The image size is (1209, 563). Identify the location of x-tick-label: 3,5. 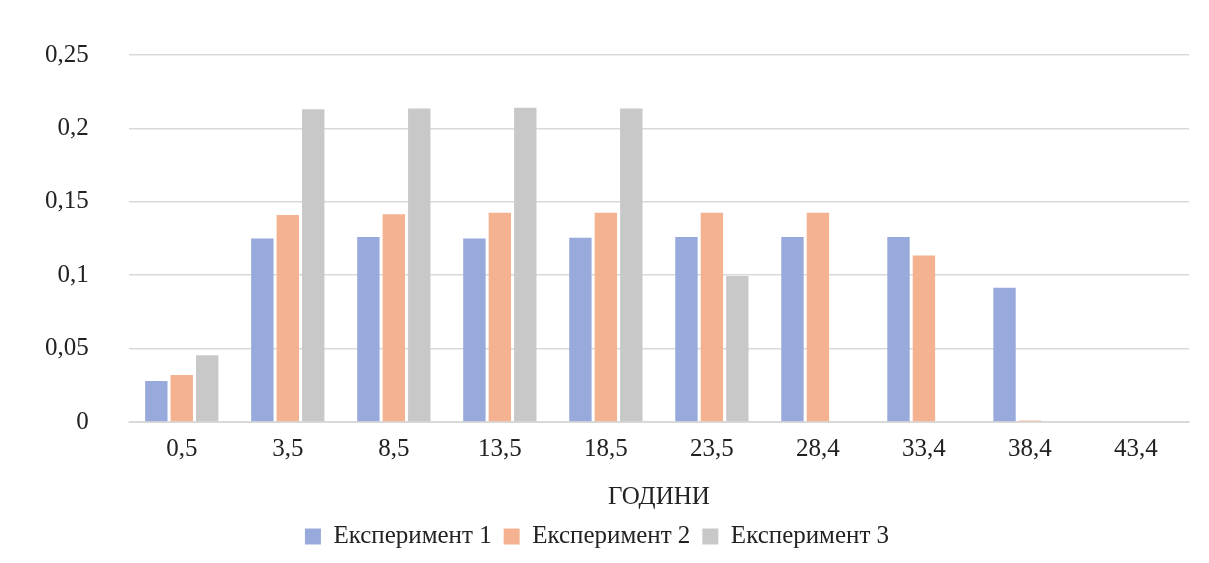
(288, 447).